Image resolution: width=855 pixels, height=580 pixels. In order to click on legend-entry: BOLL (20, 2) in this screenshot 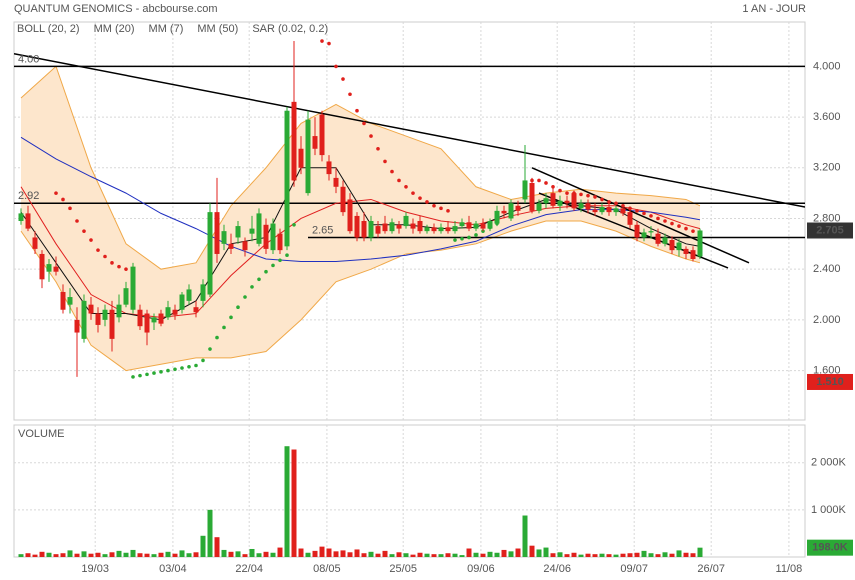, I will do `click(48, 29)`.